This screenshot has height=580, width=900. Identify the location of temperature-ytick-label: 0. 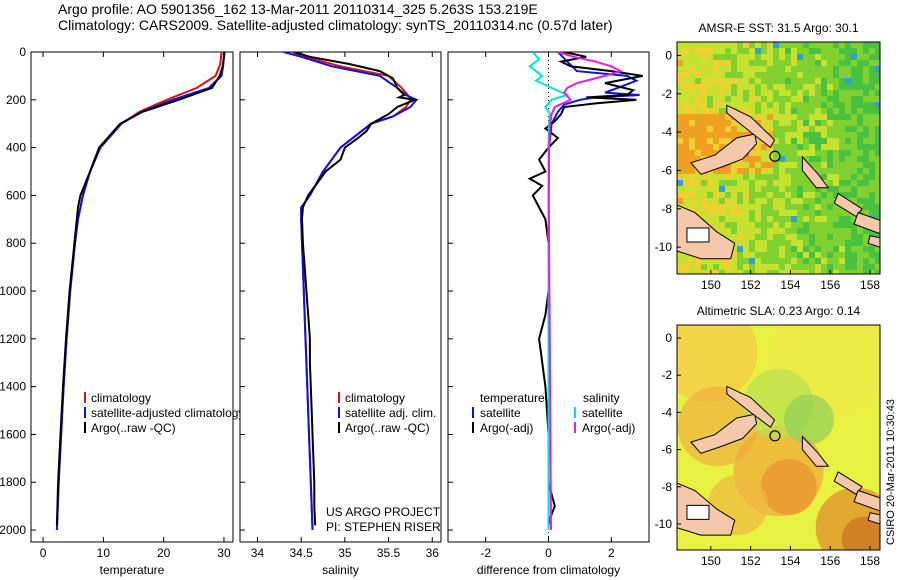
(22, 52).